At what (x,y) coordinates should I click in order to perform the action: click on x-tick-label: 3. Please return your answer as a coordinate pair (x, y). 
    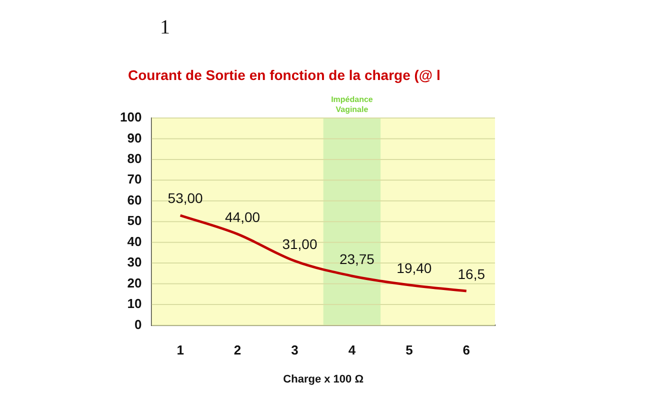
    Looking at the image, I should click on (294, 350).